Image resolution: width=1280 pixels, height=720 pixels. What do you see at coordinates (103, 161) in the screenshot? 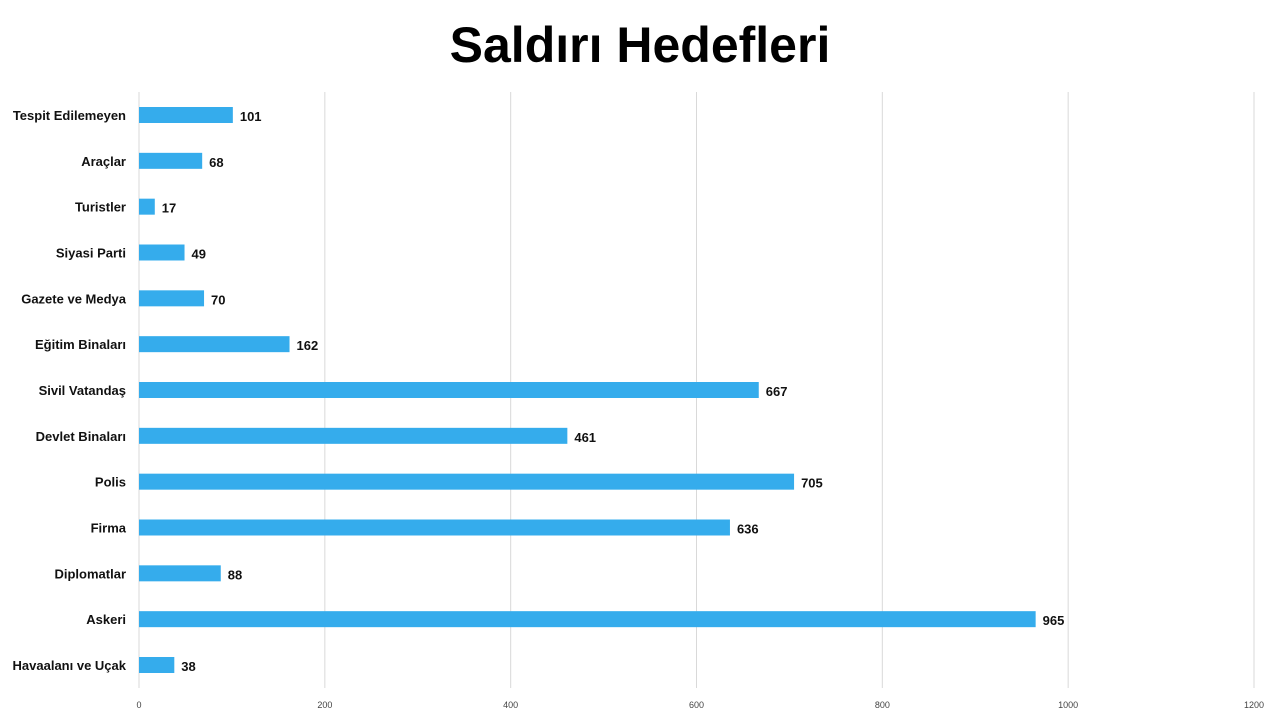
I see `category-label: Araçlar` at bounding box center [103, 161].